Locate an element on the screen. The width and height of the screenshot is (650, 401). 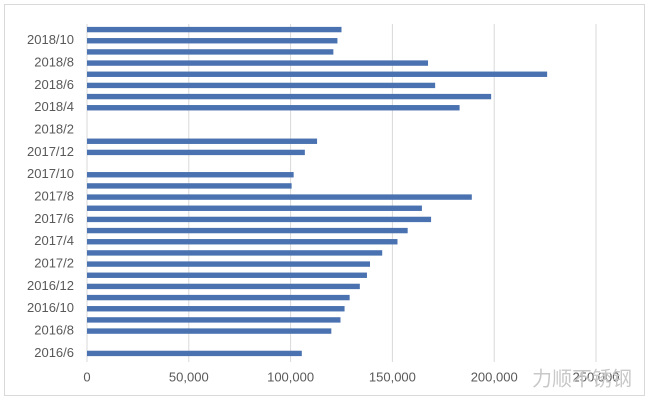
x-tick-label: 250,000 is located at coordinates (596, 376).